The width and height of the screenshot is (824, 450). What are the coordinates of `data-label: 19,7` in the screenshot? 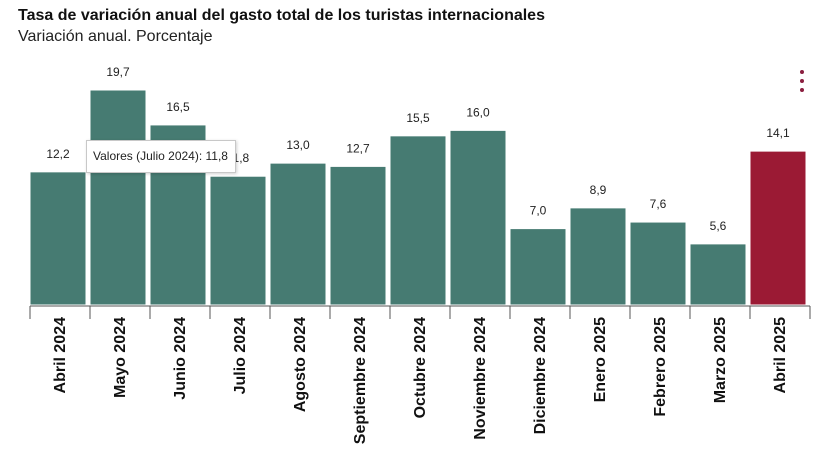 It's located at (118, 72).